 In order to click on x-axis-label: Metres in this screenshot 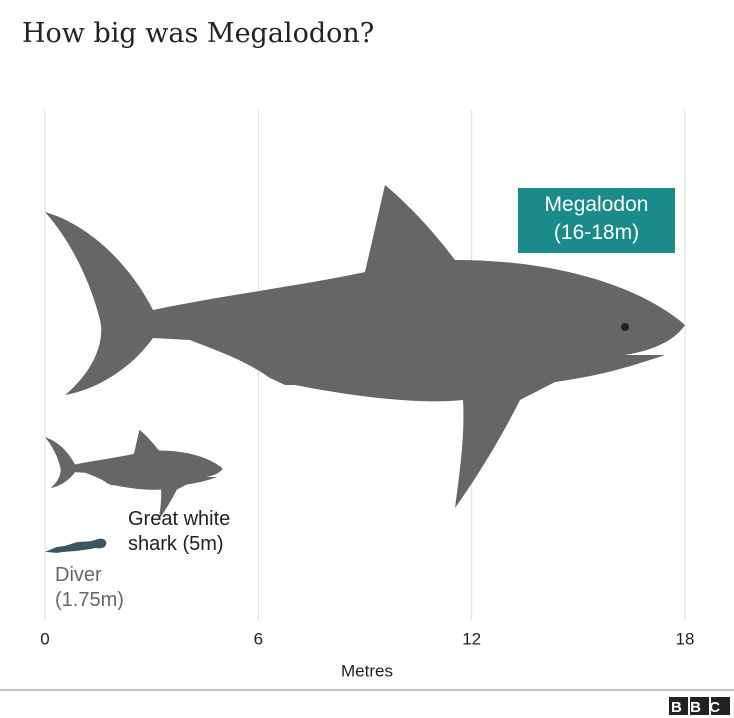, I will do `click(367, 670)`.